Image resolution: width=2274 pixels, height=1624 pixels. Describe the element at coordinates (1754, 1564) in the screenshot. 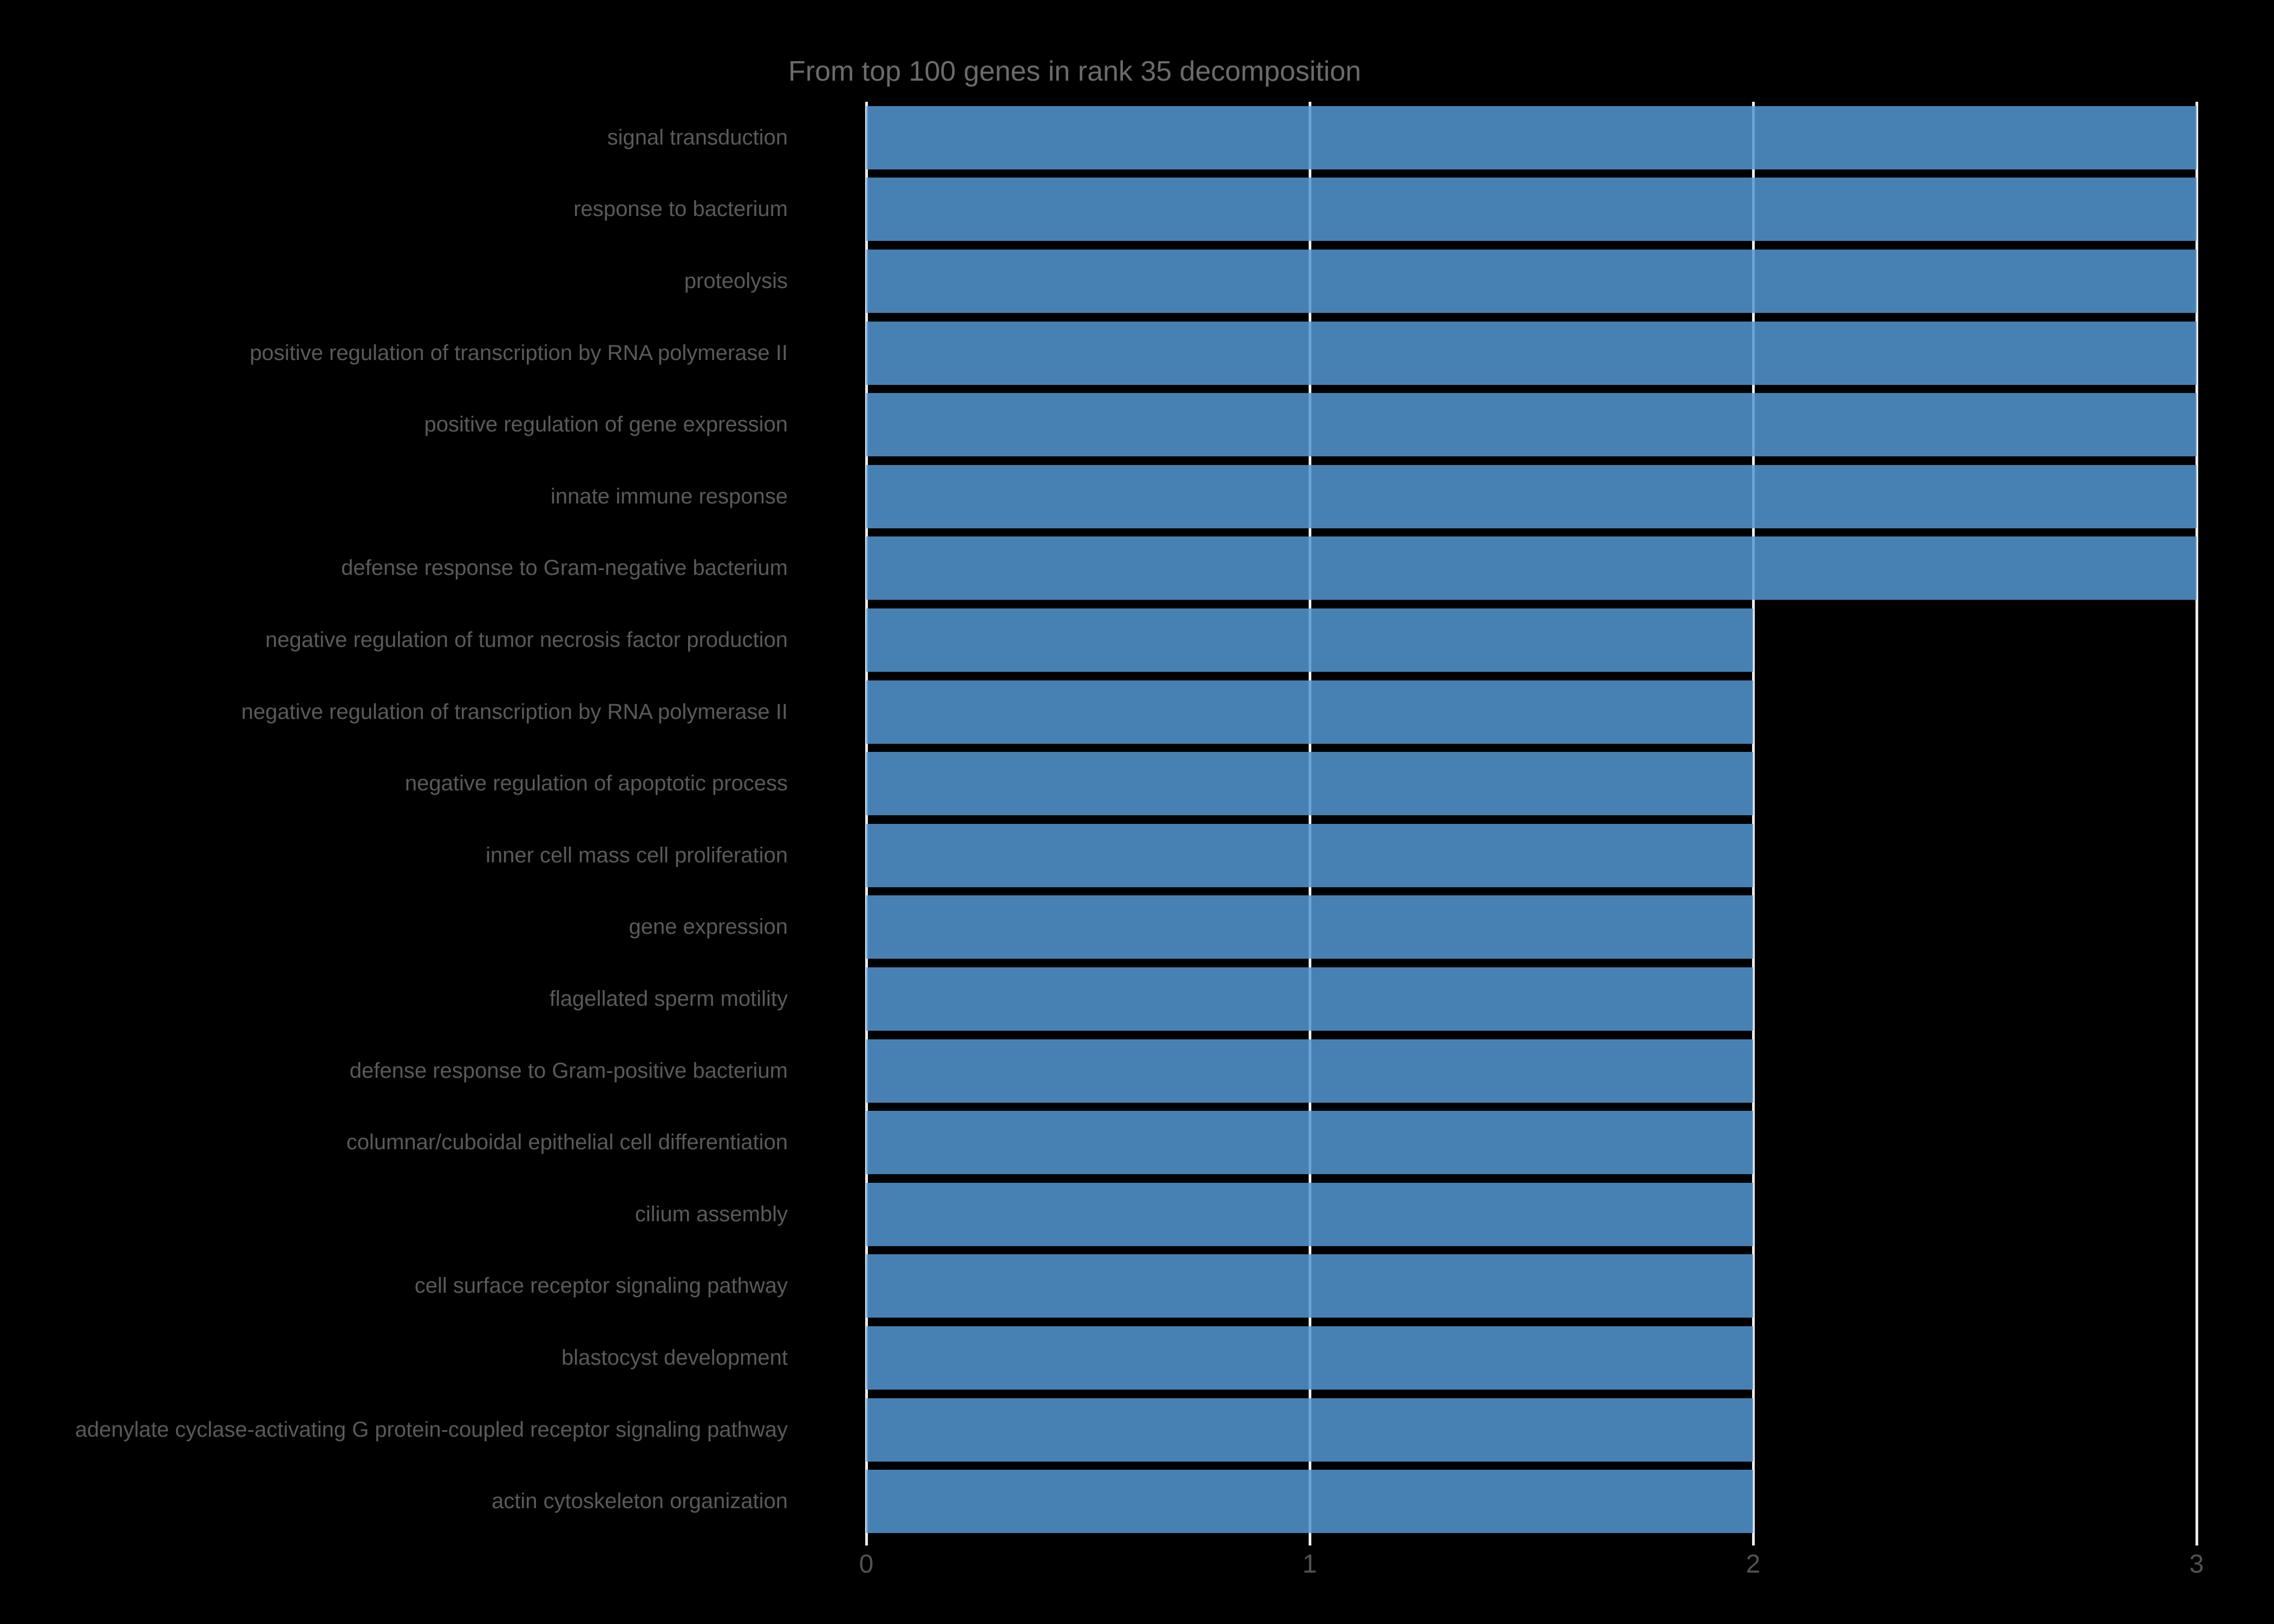

I see `x-tick-label: 2` at that location.